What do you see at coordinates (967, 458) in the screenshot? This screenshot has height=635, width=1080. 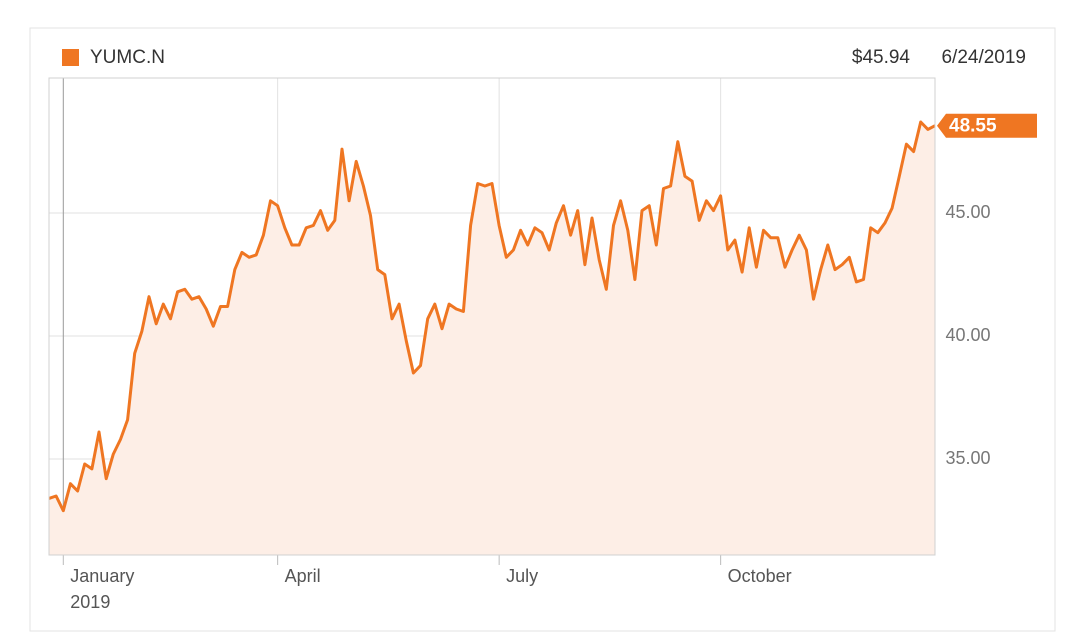 I see `y-tick-label: 35.00` at bounding box center [967, 458].